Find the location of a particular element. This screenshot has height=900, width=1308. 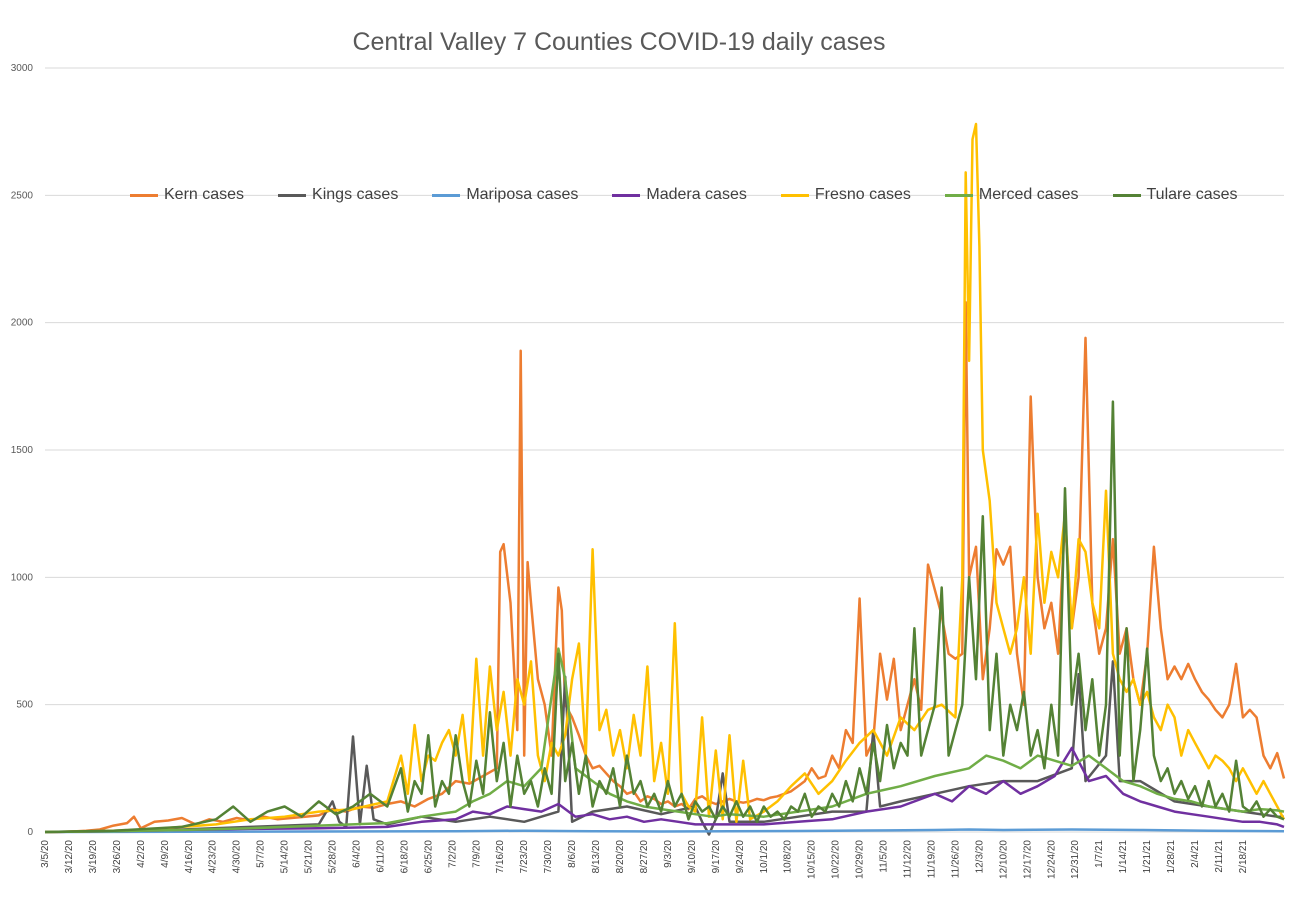

x-tick-label: 6/25/20 is located at coordinates (428, 857).